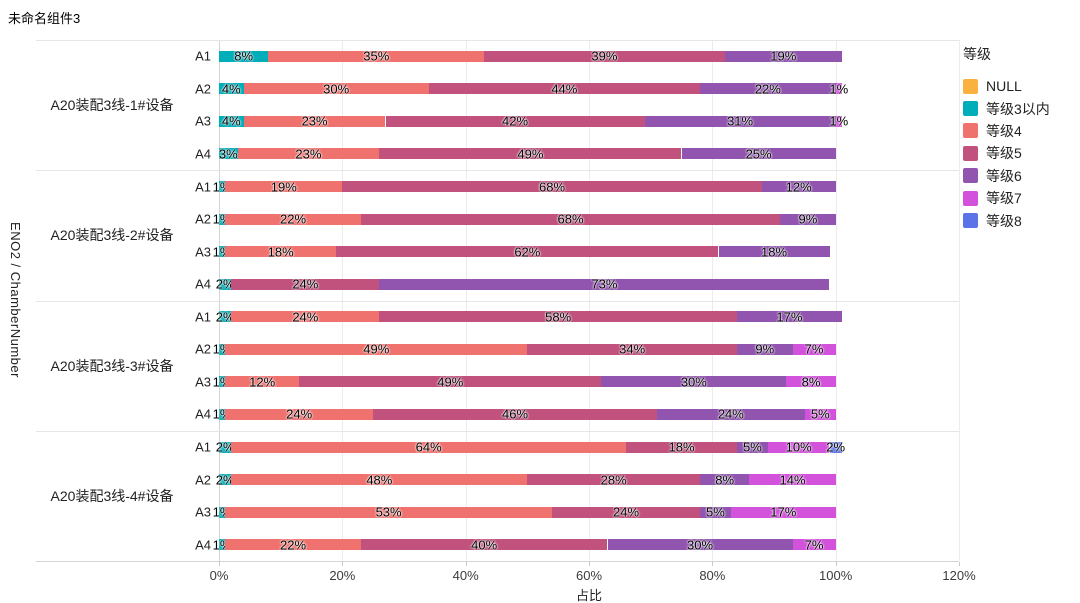 This screenshot has width=1080, height=603. I want to click on legend-item-等级8: 等级8, so click(1006, 220).